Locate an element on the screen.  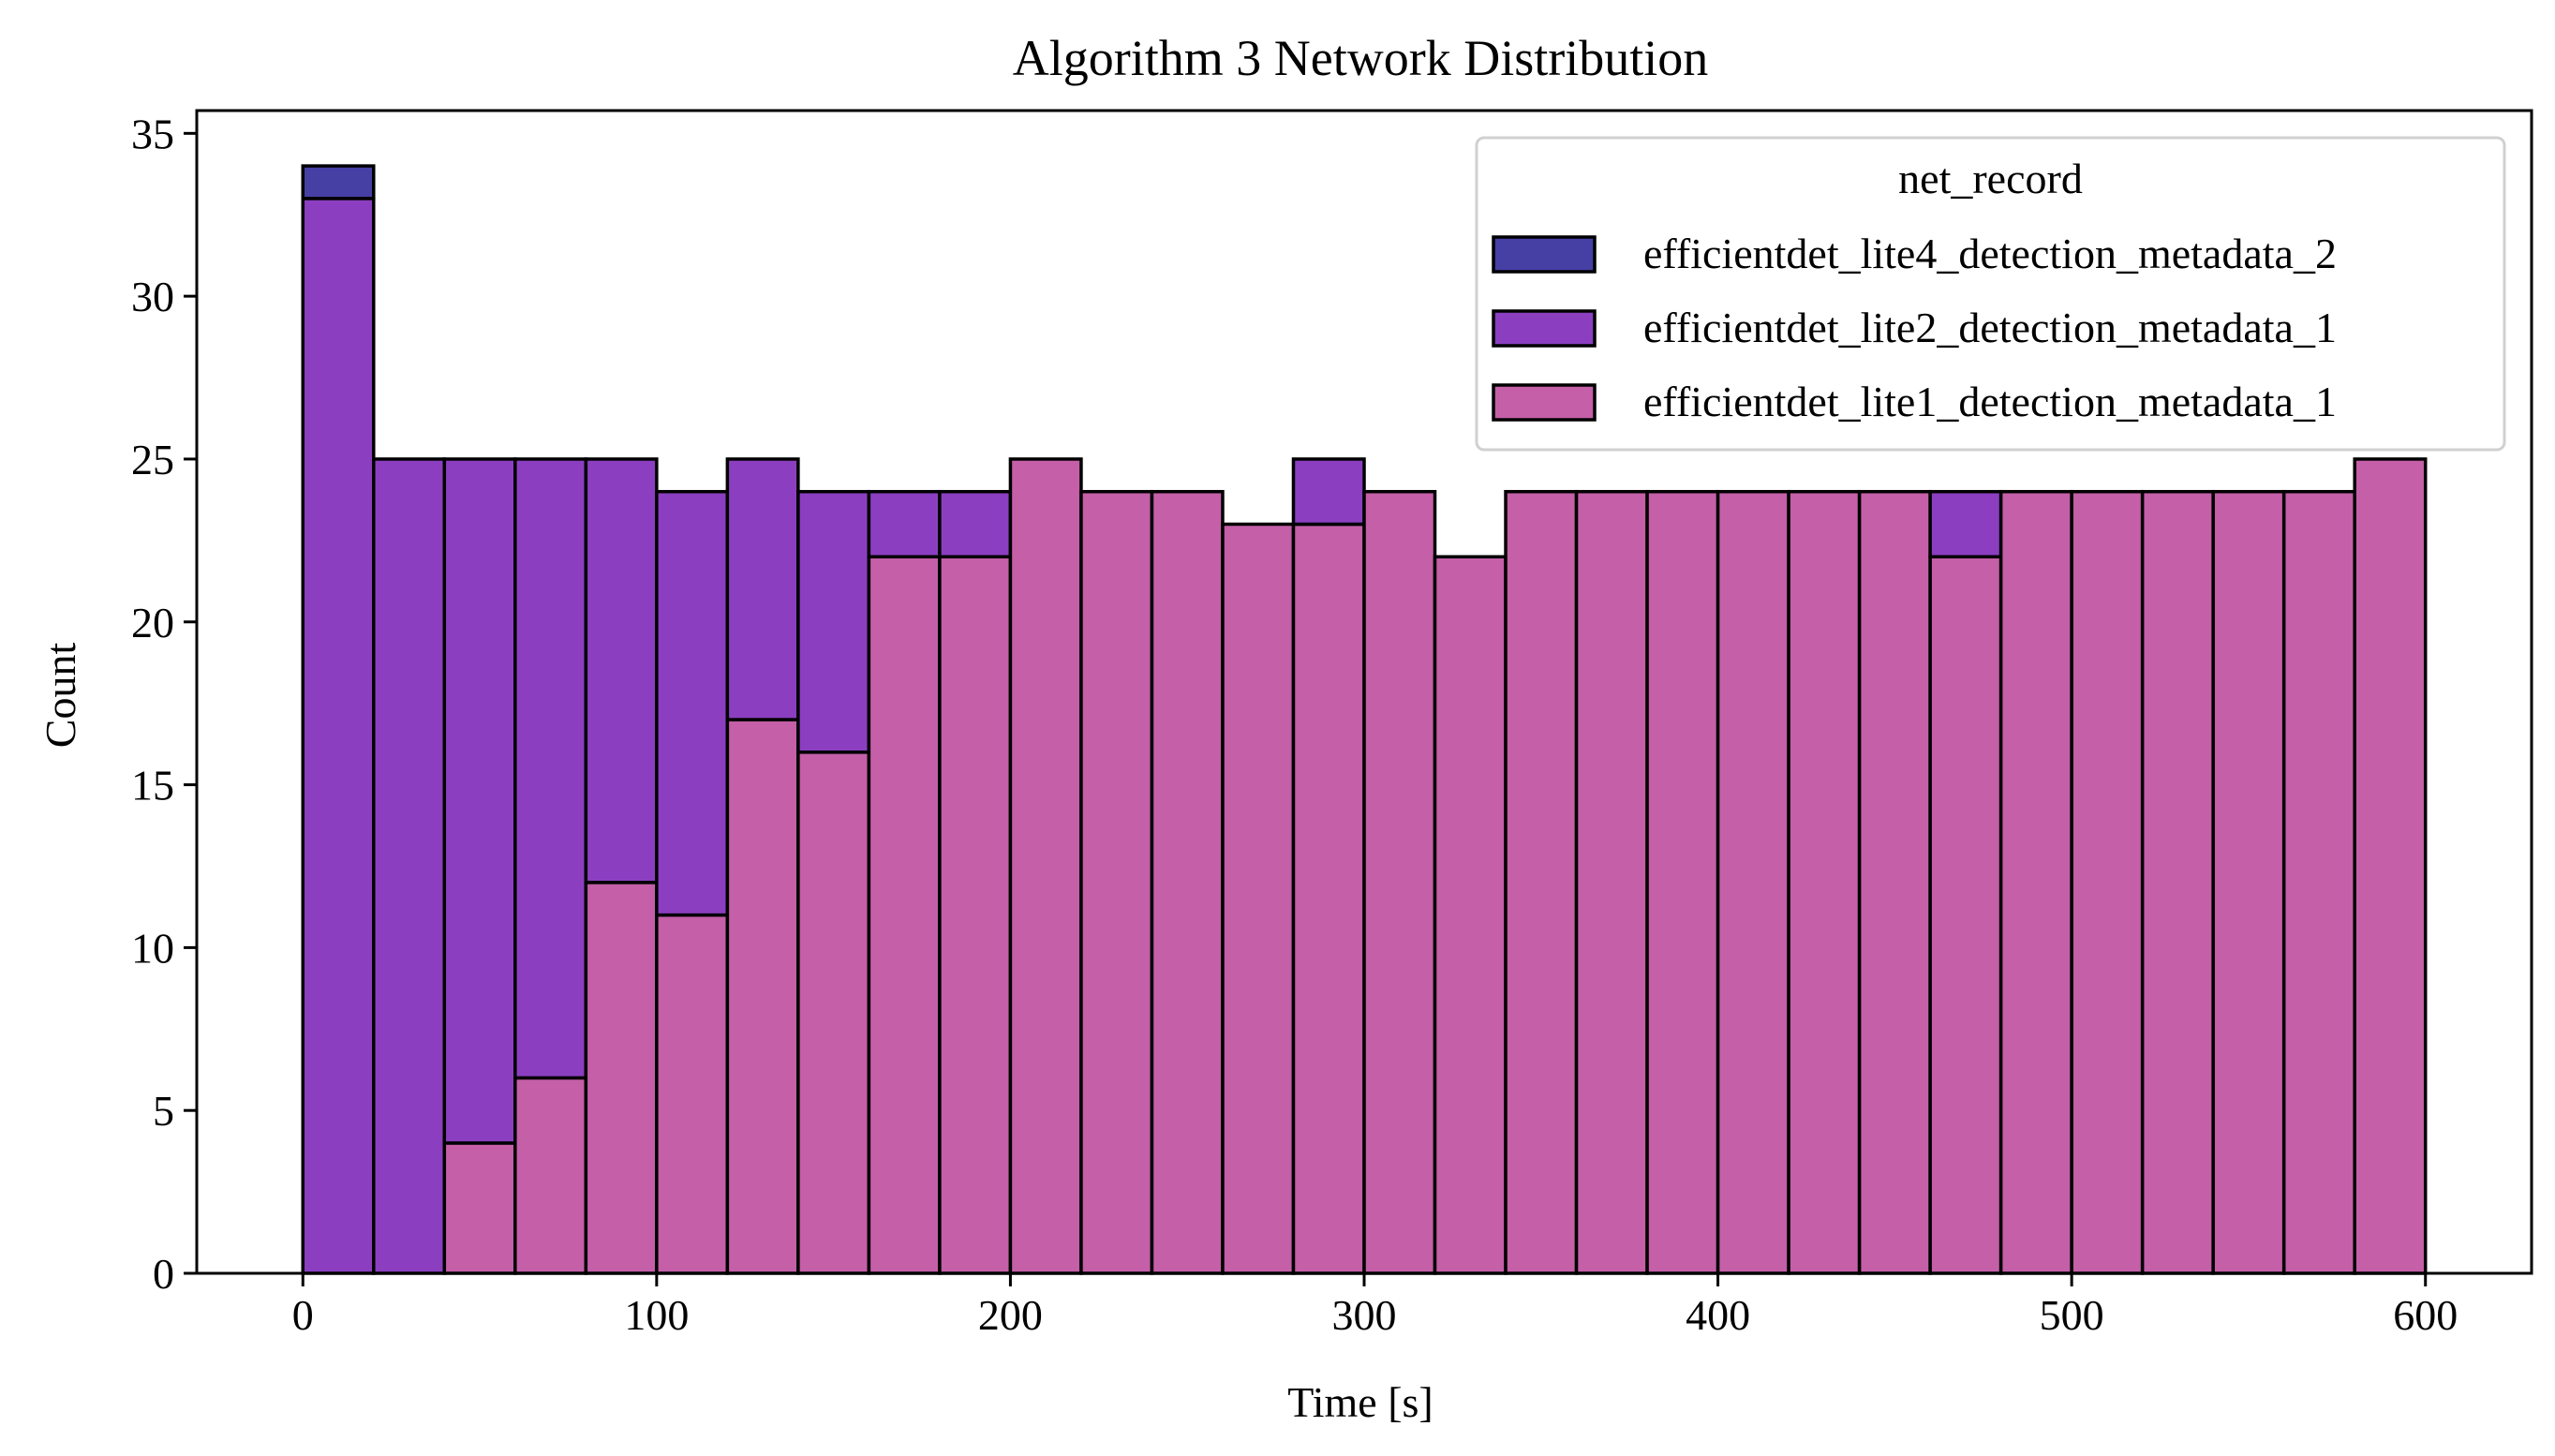
y-tick-label: 35 is located at coordinates (152, 133).